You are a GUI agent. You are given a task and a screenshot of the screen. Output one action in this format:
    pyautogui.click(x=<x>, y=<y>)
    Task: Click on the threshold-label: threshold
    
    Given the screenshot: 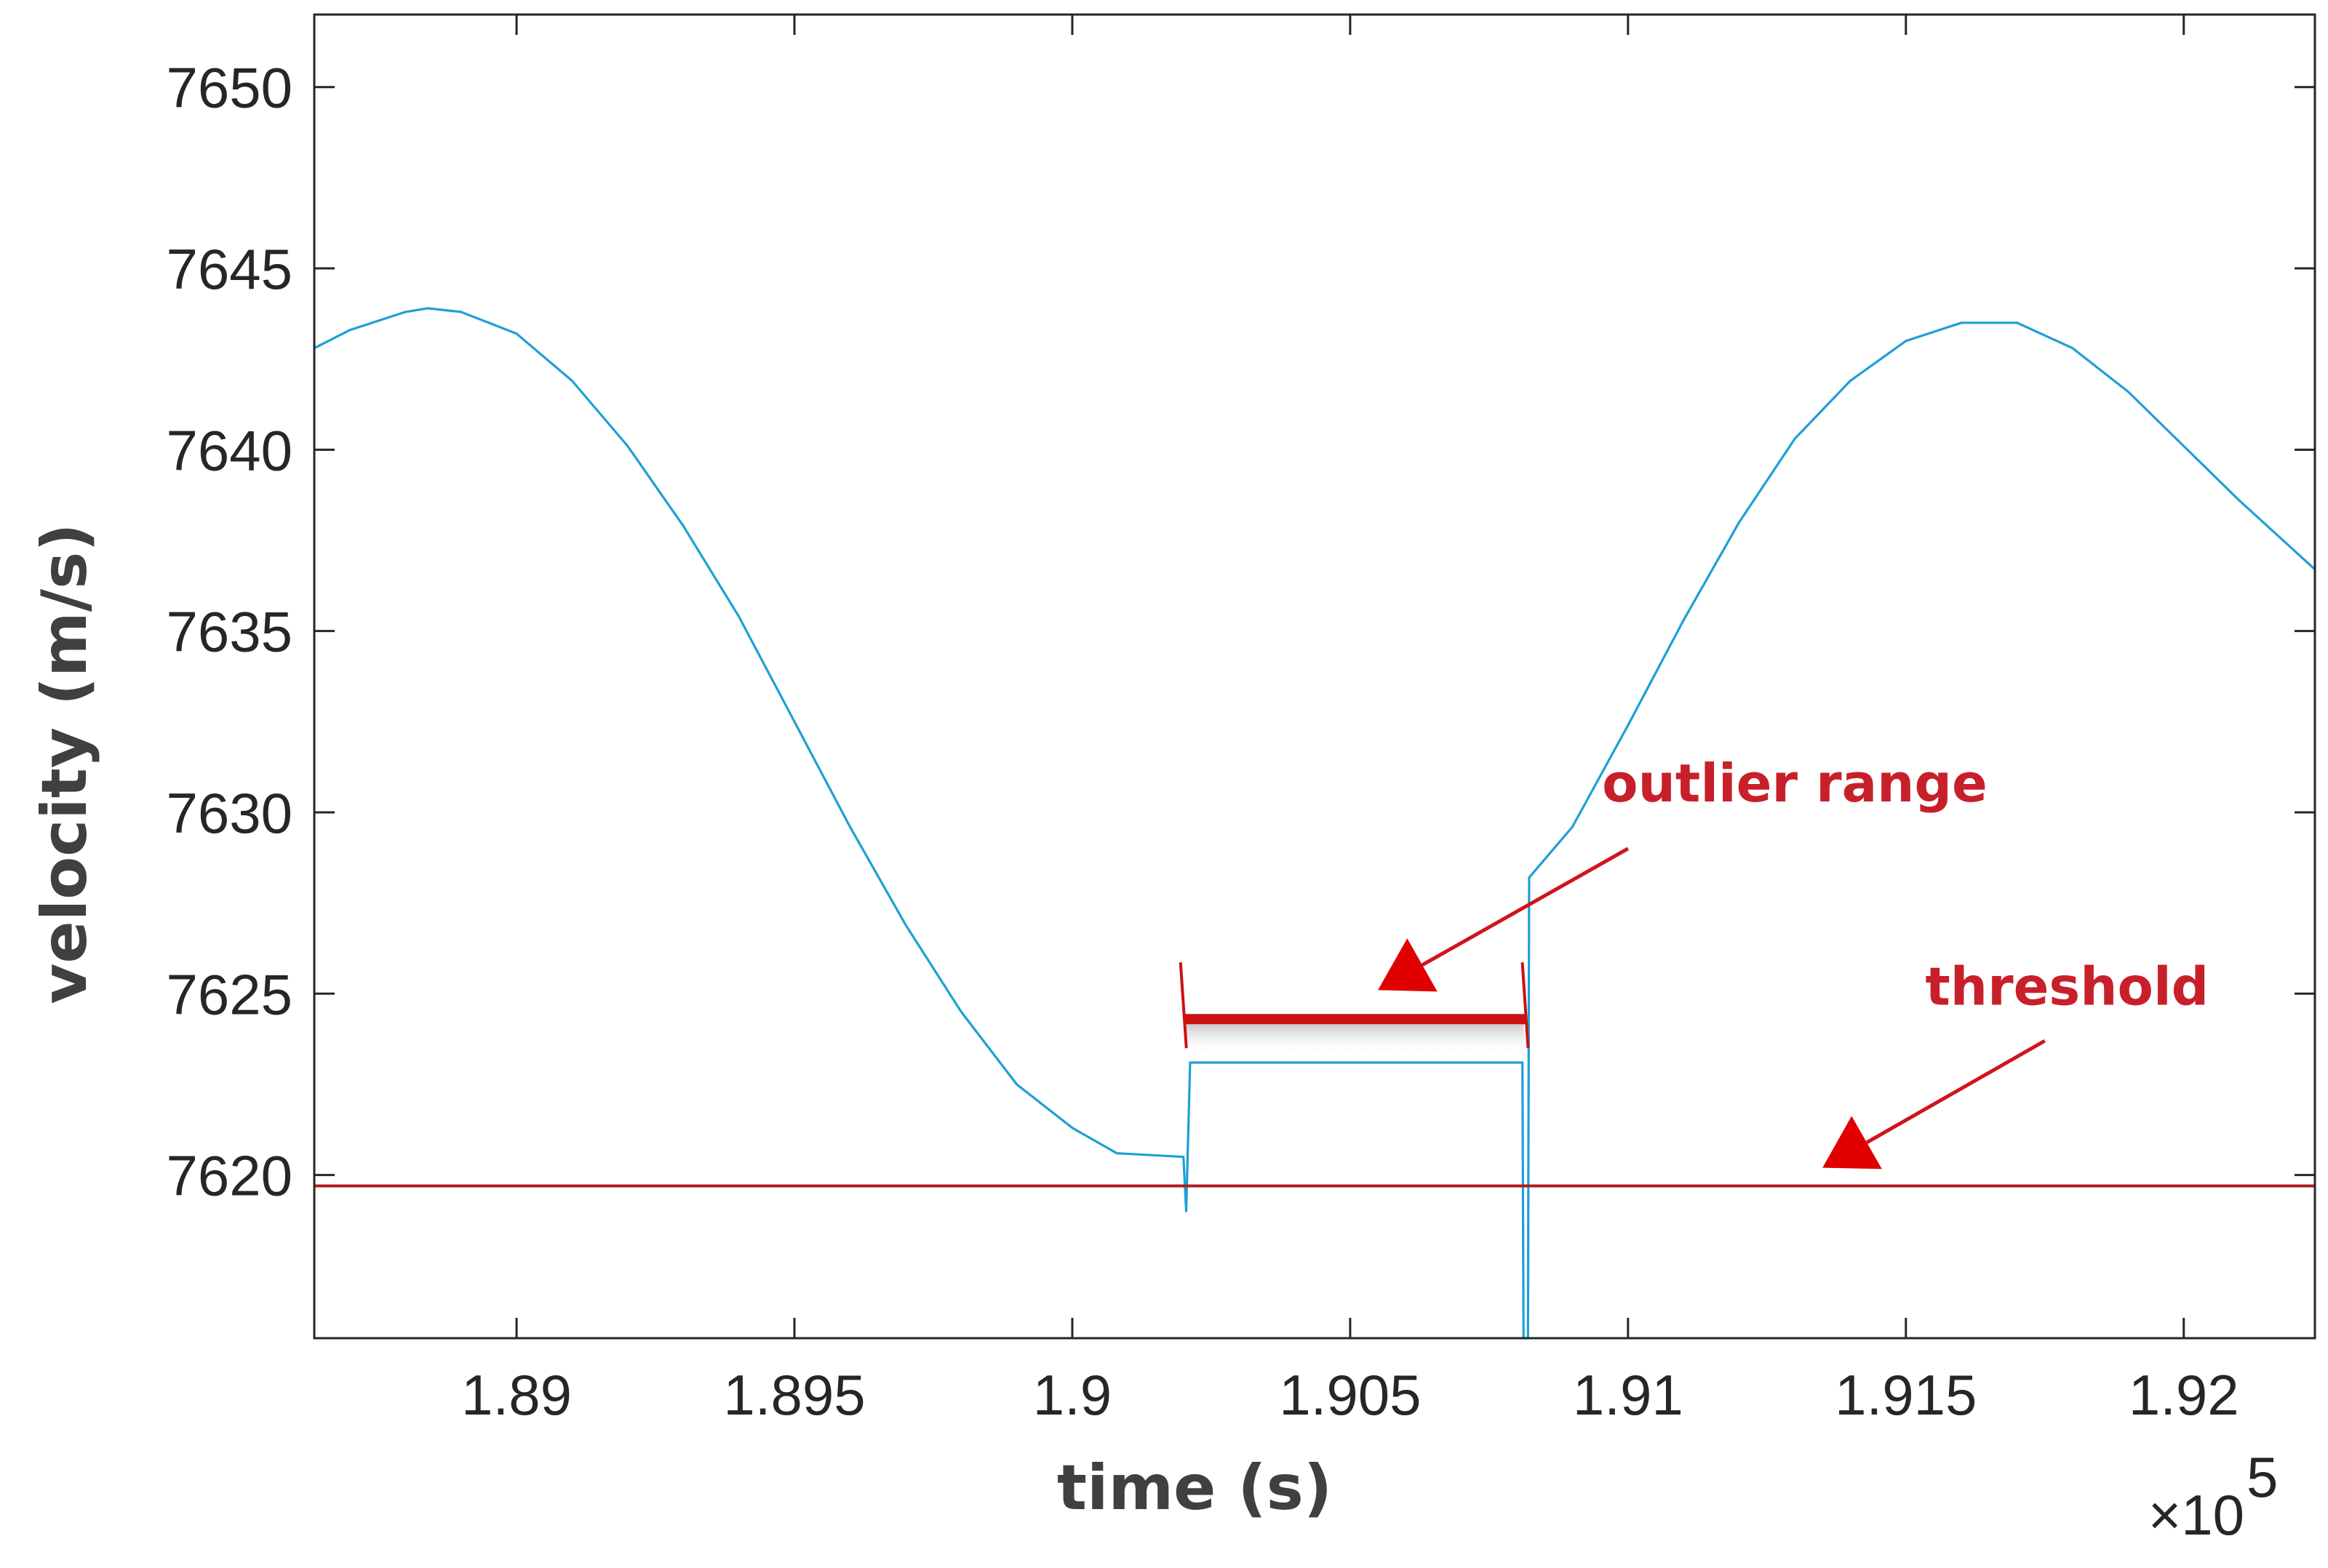 What is the action you would take?
    pyautogui.click(x=2067, y=986)
    